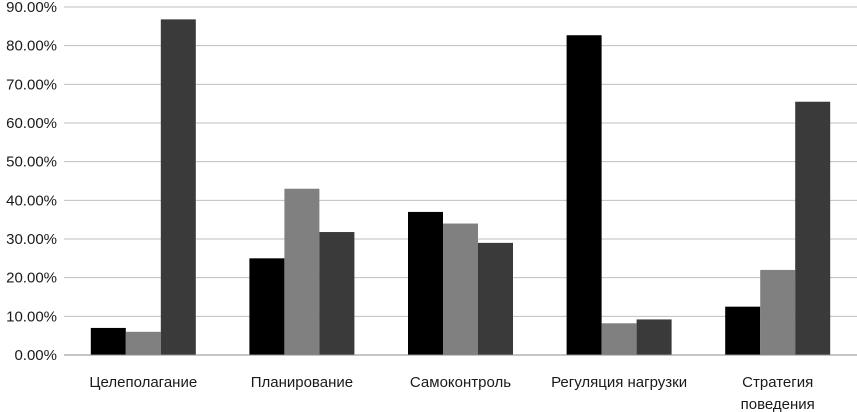 This screenshot has width=857, height=412. What do you see at coordinates (31, 239) in the screenshot?
I see `y-tick-label: 30.00%` at bounding box center [31, 239].